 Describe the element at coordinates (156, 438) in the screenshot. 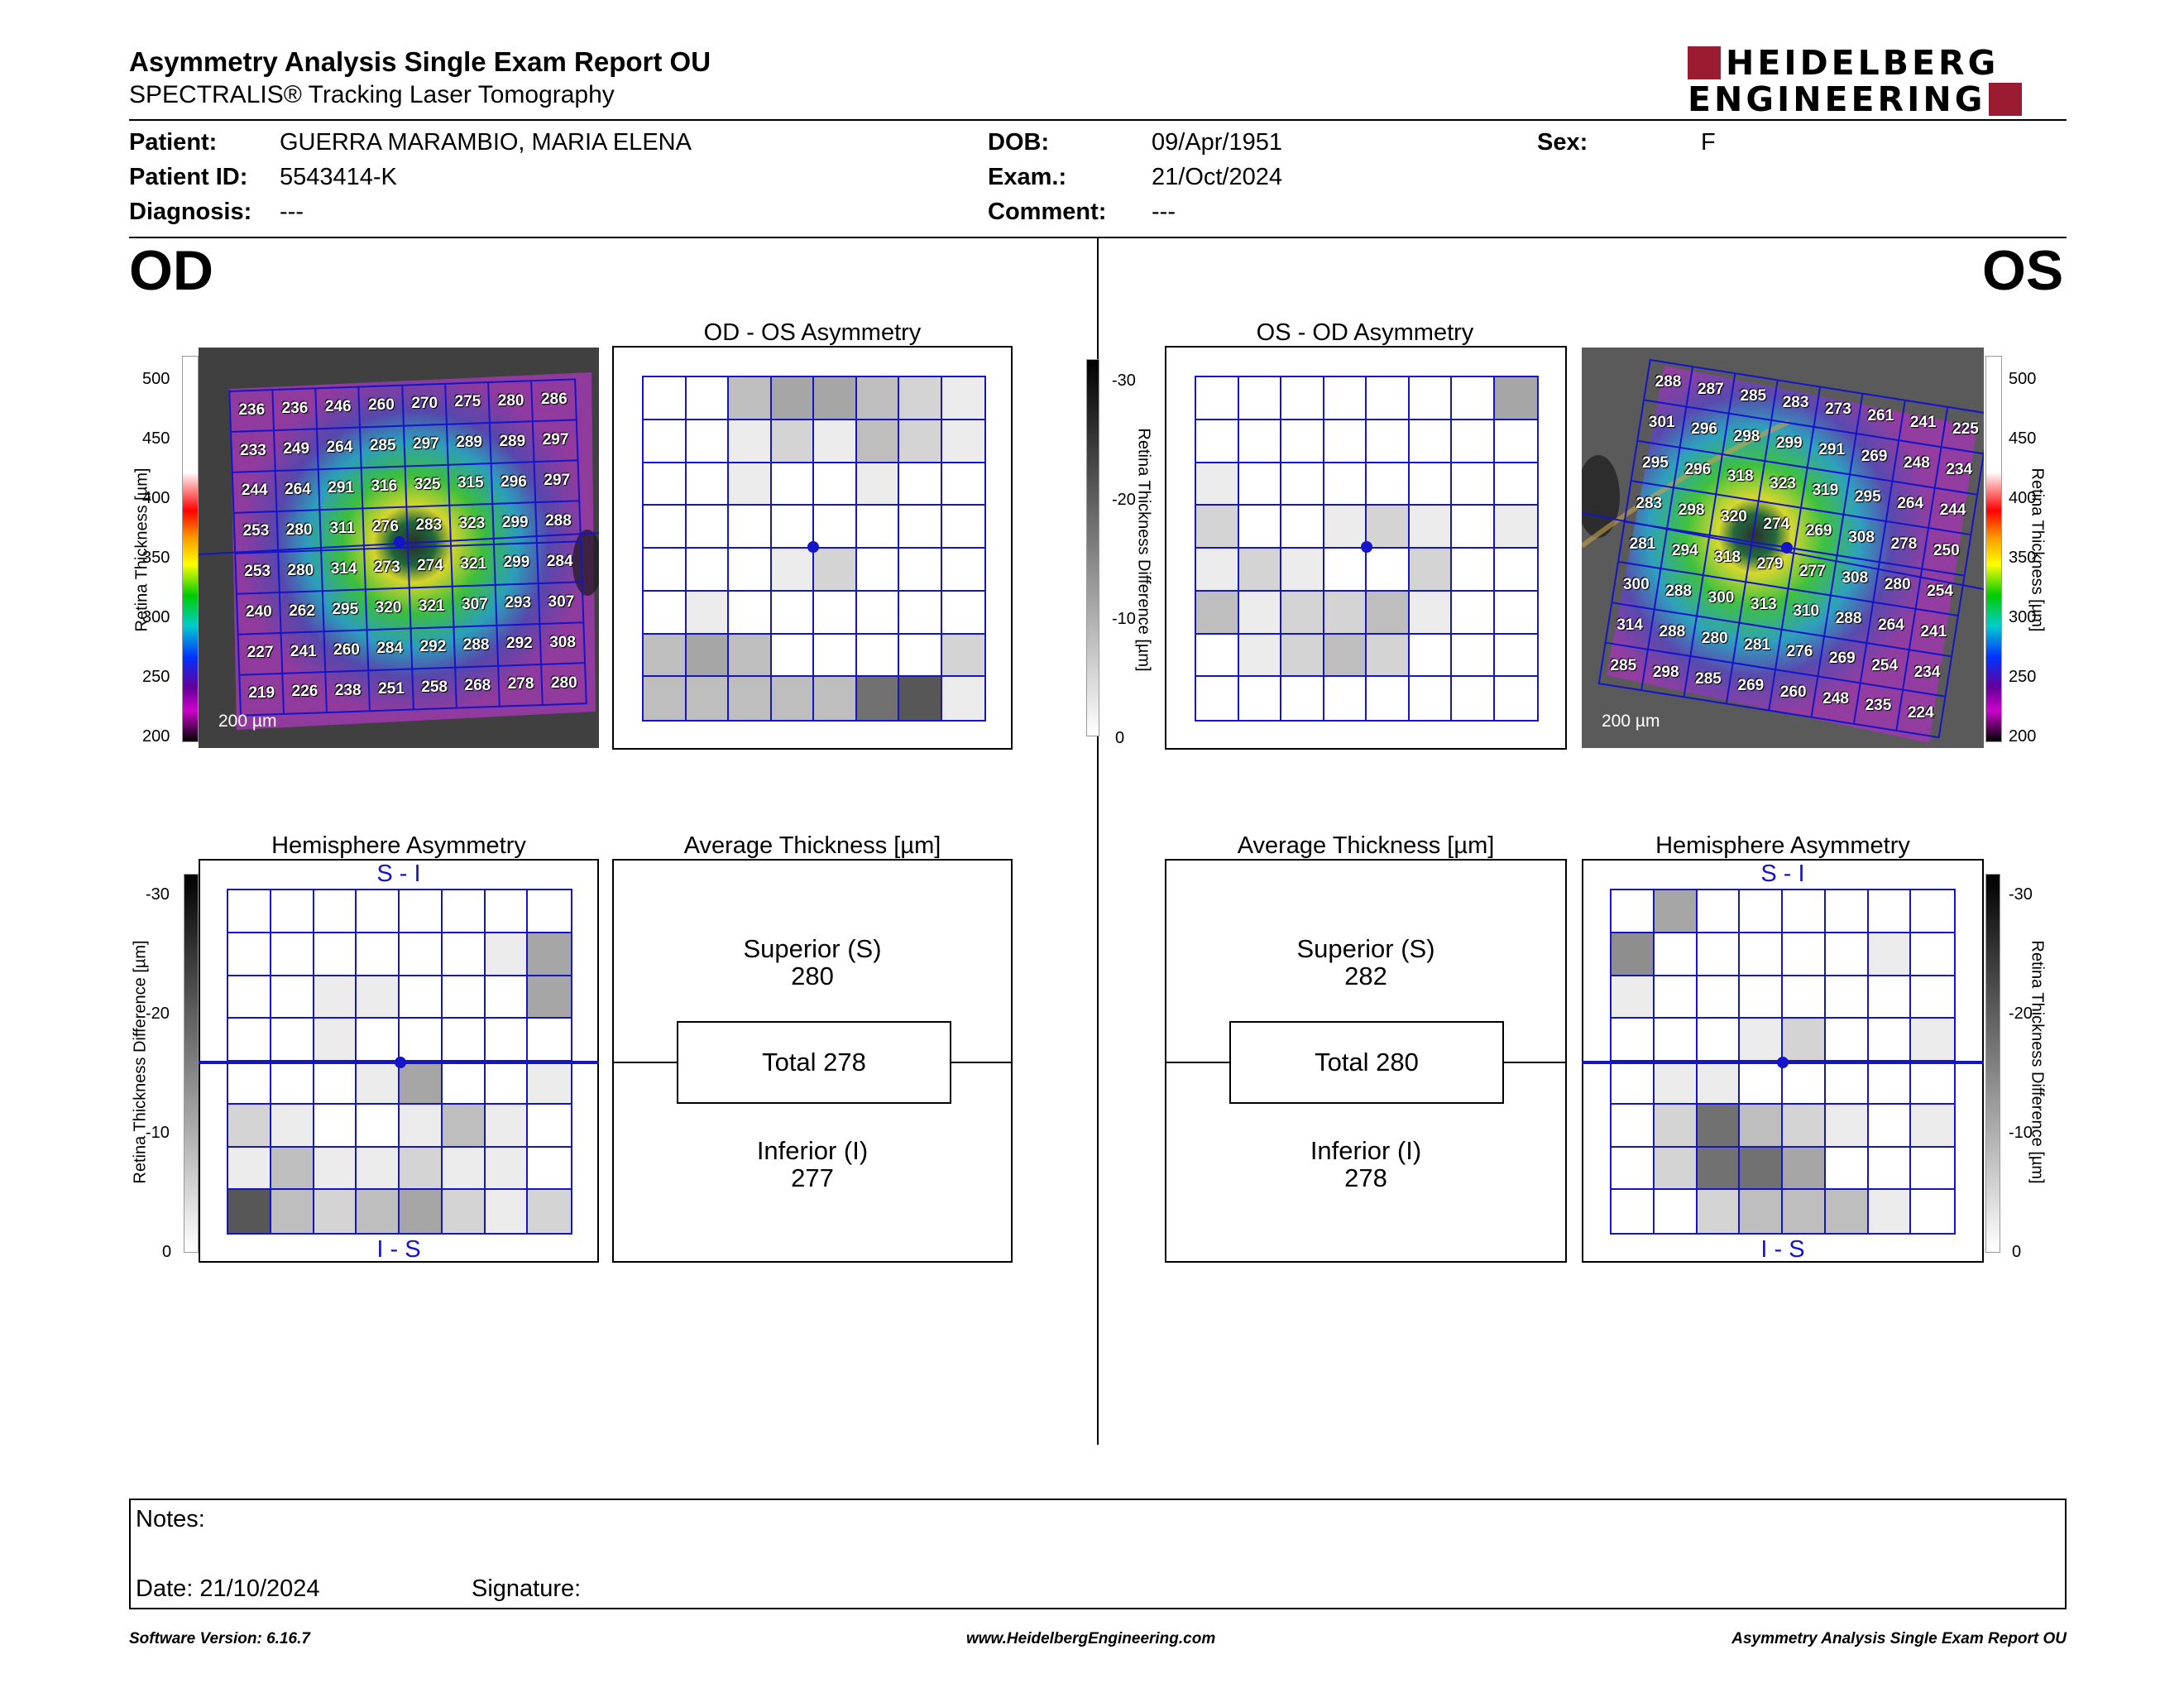

I see `od-cbar-tick: 450` at that location.